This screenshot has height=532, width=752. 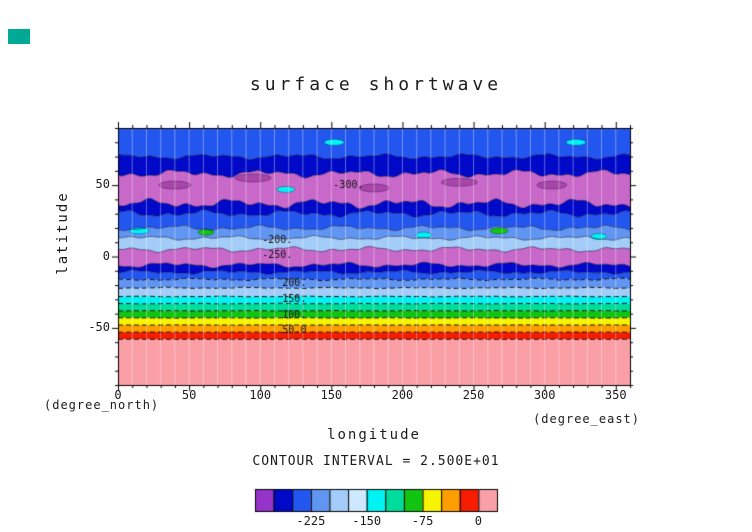 What do you see at coordinates (586, 419) in the screenshot?
I see `x-axis-unit: (degree_east)` at bounding box center [586, 419].